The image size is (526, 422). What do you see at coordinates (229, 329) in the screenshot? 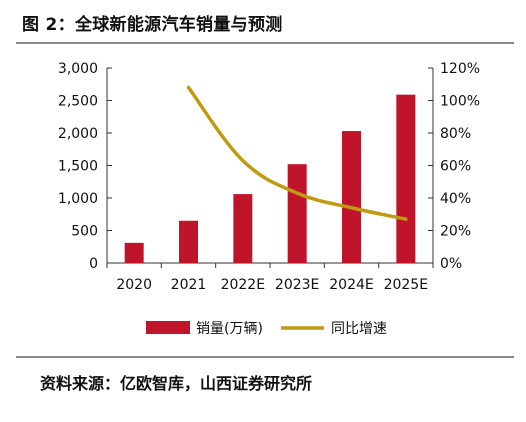
I see `legend-bar-label: 销量(万辆)` at bounding box center [229, 329].